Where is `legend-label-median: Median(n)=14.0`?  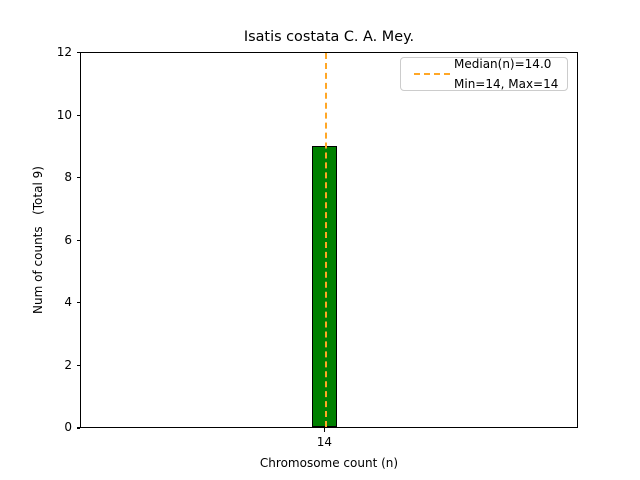 legend-label-median: Median(n)=14.0 is located at coordinates (503, 64).